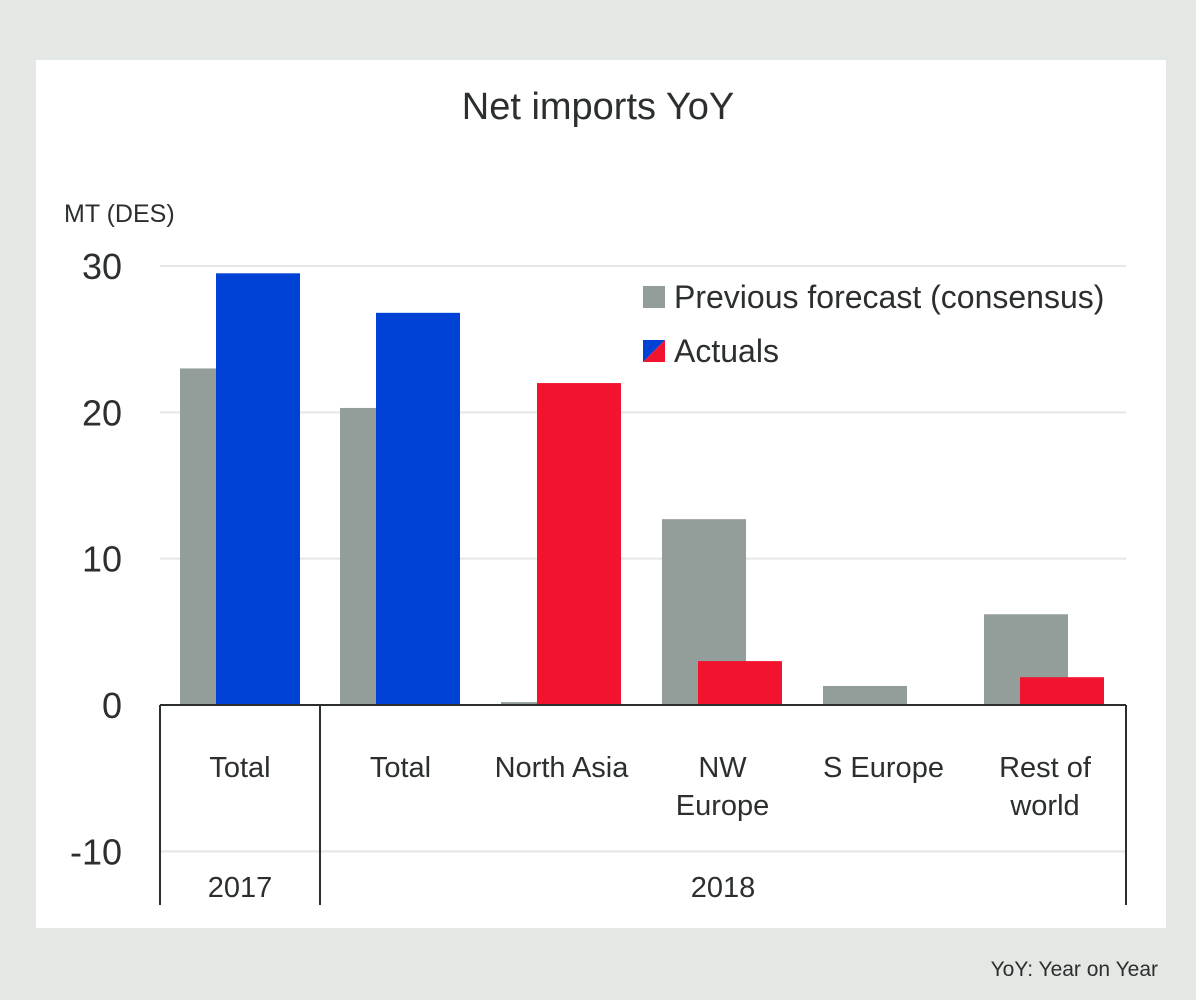 The height and width of the screenshot is (1000, 1196). What do you see at coordinates (112, 705) in the screenshot?
I see `y-tick-label: 0` at bounding box center [112, 705].